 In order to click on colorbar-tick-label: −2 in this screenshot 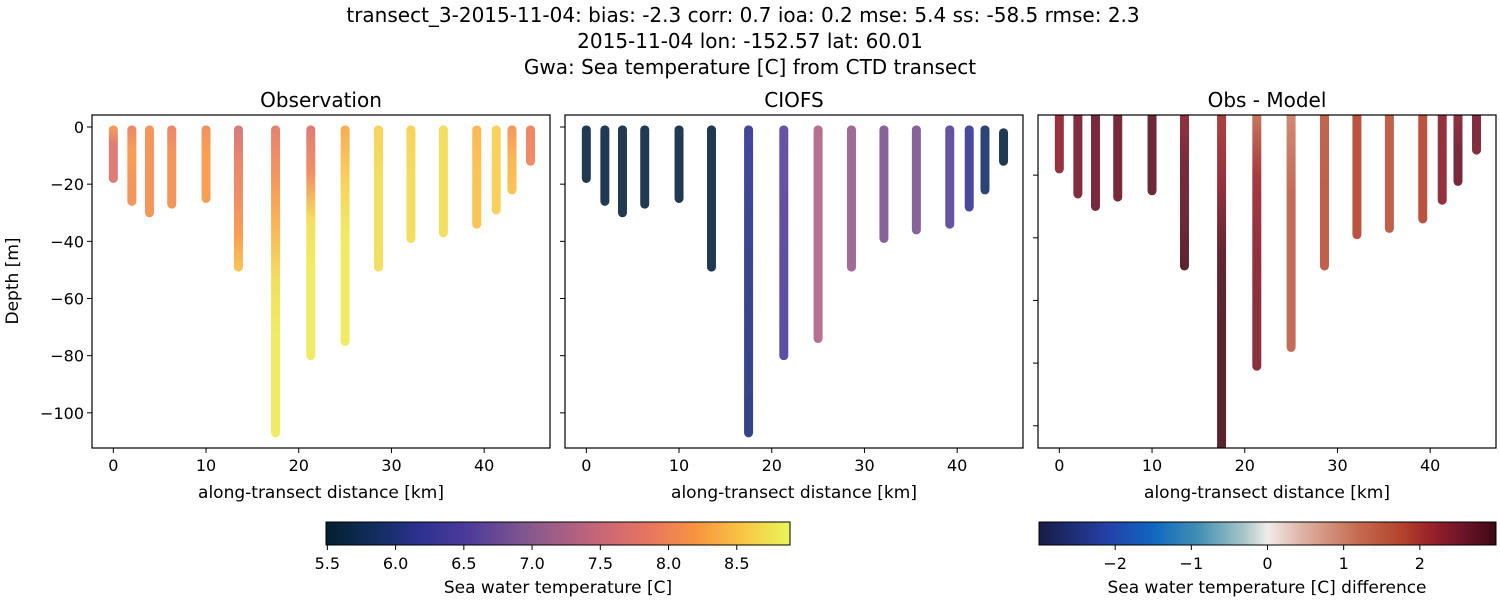, I will do `click(1115, 563)`.